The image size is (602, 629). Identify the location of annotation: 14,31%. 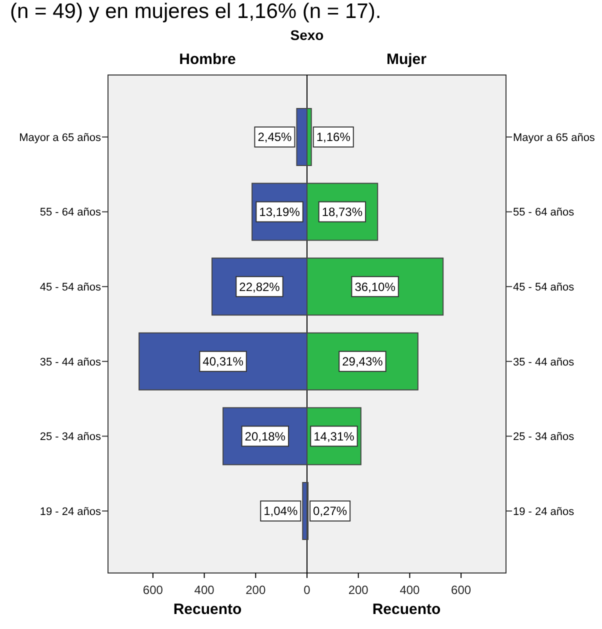
(334, 436).